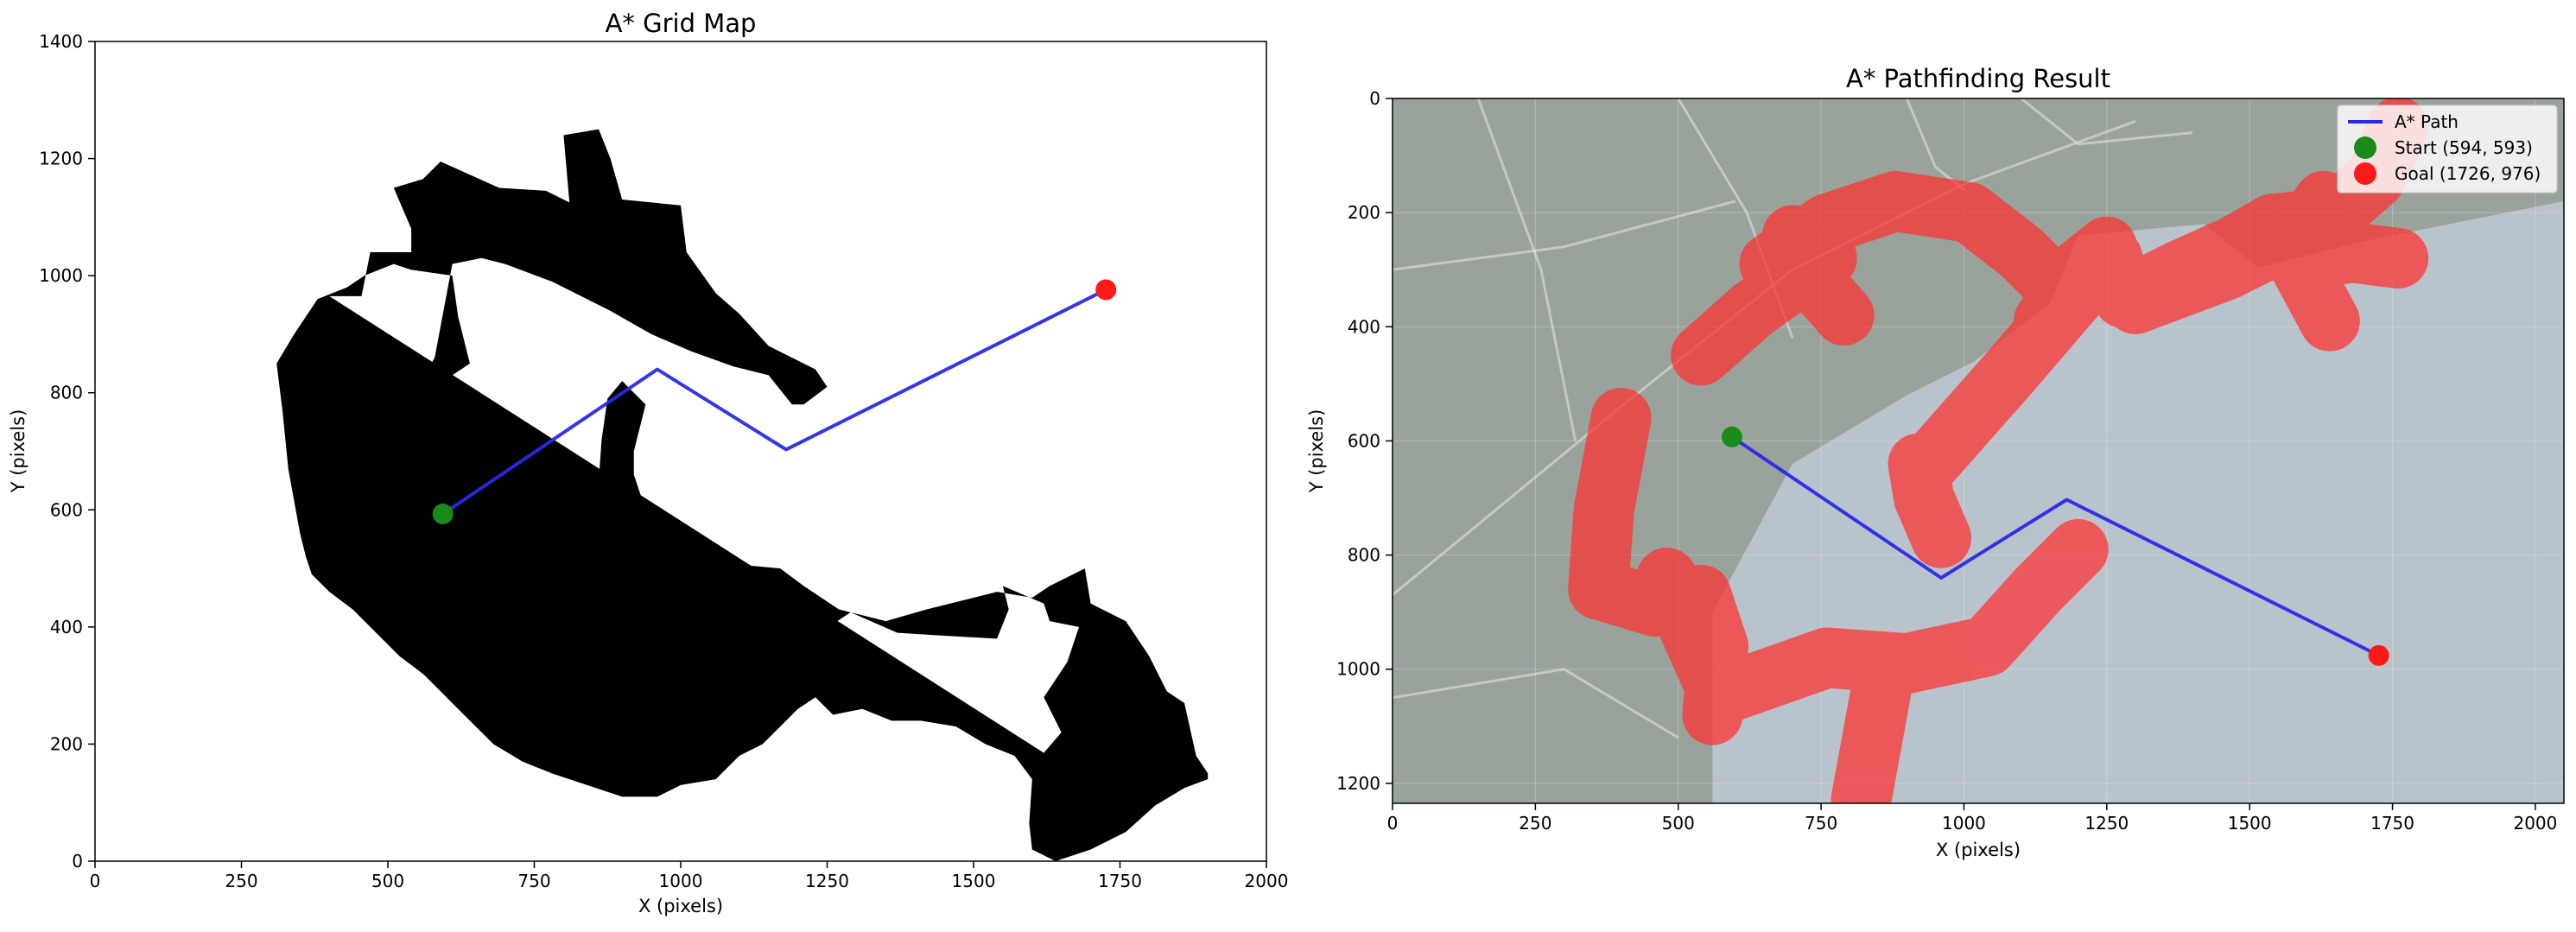 Image resolution: width=2576 pixels, height=932 pixels. I want to click on pathfinding-y-axis-label: Y (pixels), so click(1316, 452).